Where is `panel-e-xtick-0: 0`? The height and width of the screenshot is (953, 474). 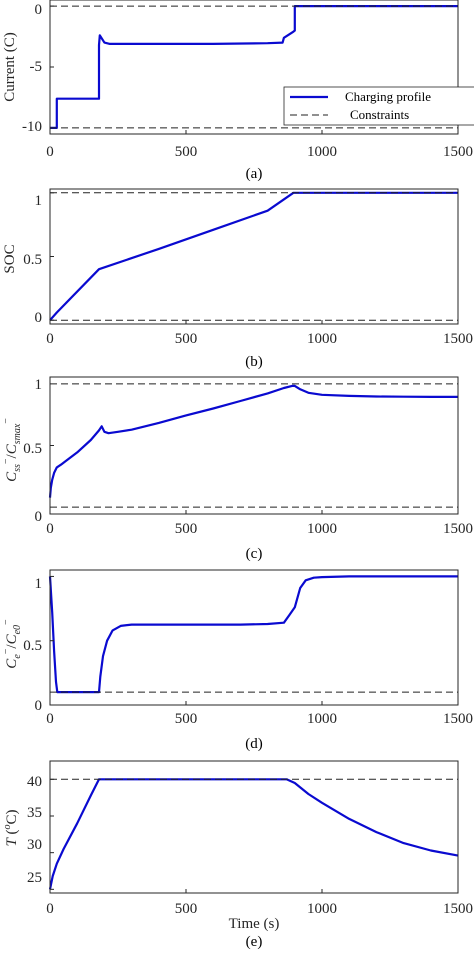 panel-e-xtick-0: 0 is located at coordinates (50, 909).